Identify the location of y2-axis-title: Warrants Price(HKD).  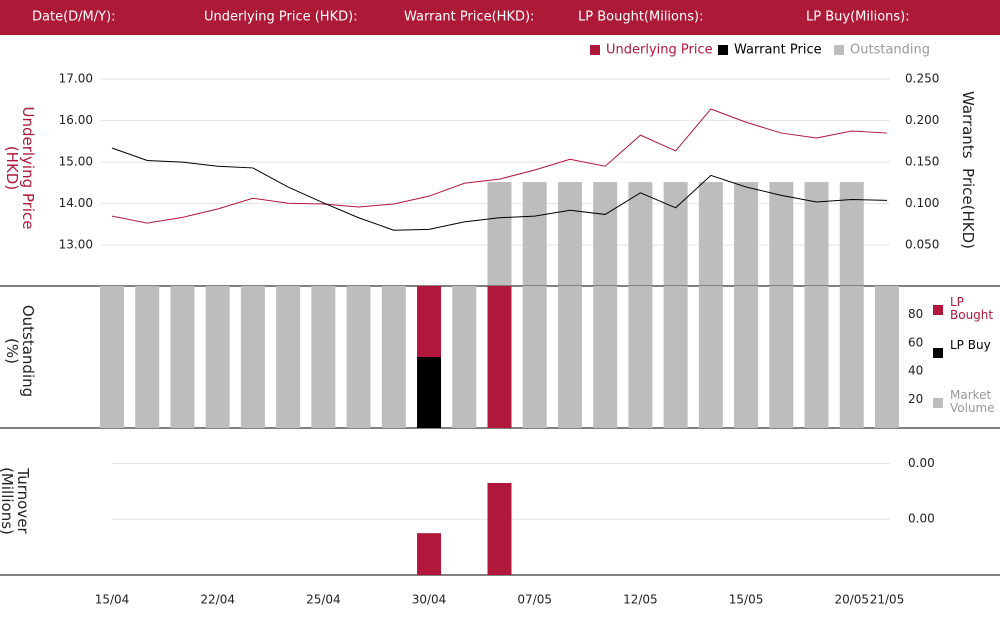
(968, 170).